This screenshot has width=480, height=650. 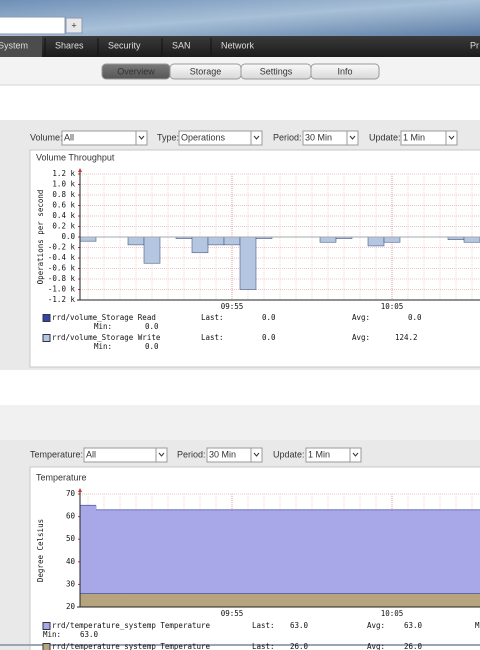 What do you see at coordinates (406, 337) in the screenshot?
I see `legend-value: 124.2` at bounding box center [406, 337].